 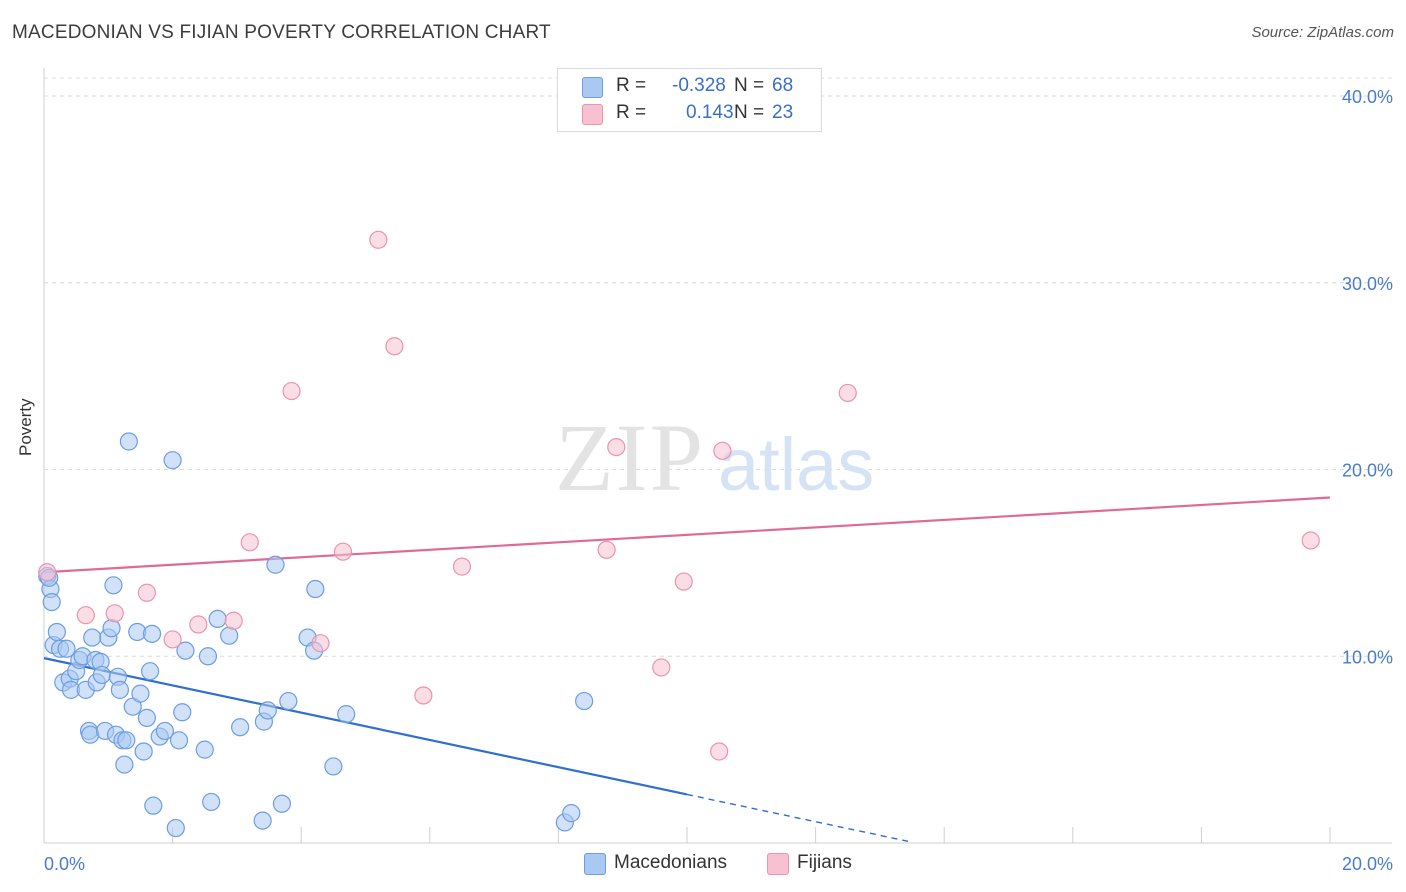 I want to click on legend-label-macedonians: Macedonians, so click(x=671, y=862).